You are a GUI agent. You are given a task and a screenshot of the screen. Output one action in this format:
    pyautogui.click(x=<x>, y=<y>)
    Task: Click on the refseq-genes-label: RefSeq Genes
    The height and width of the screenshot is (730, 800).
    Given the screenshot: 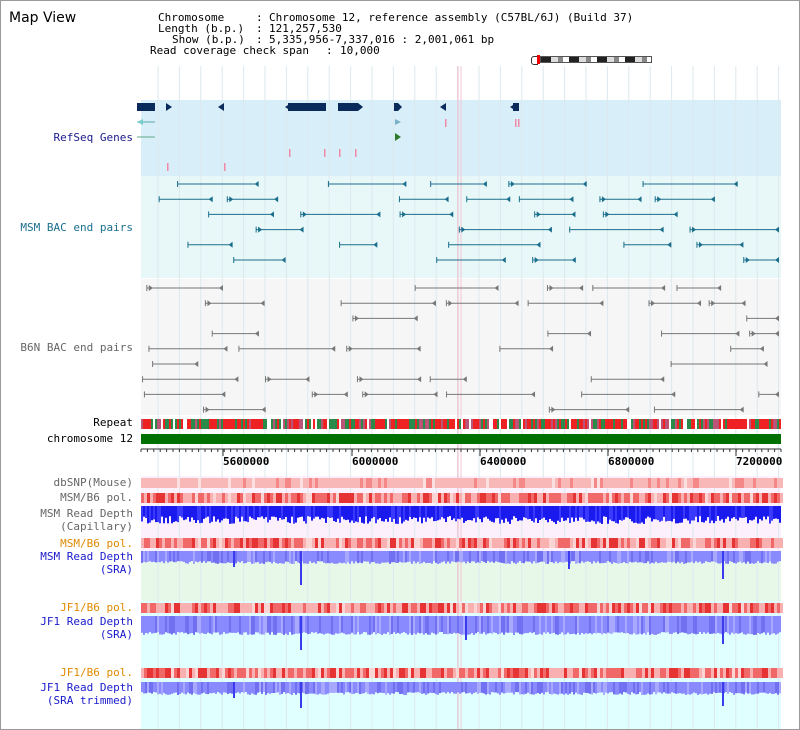 What is the action you would take?
    pyautogui.click(x=93, y=137)
    